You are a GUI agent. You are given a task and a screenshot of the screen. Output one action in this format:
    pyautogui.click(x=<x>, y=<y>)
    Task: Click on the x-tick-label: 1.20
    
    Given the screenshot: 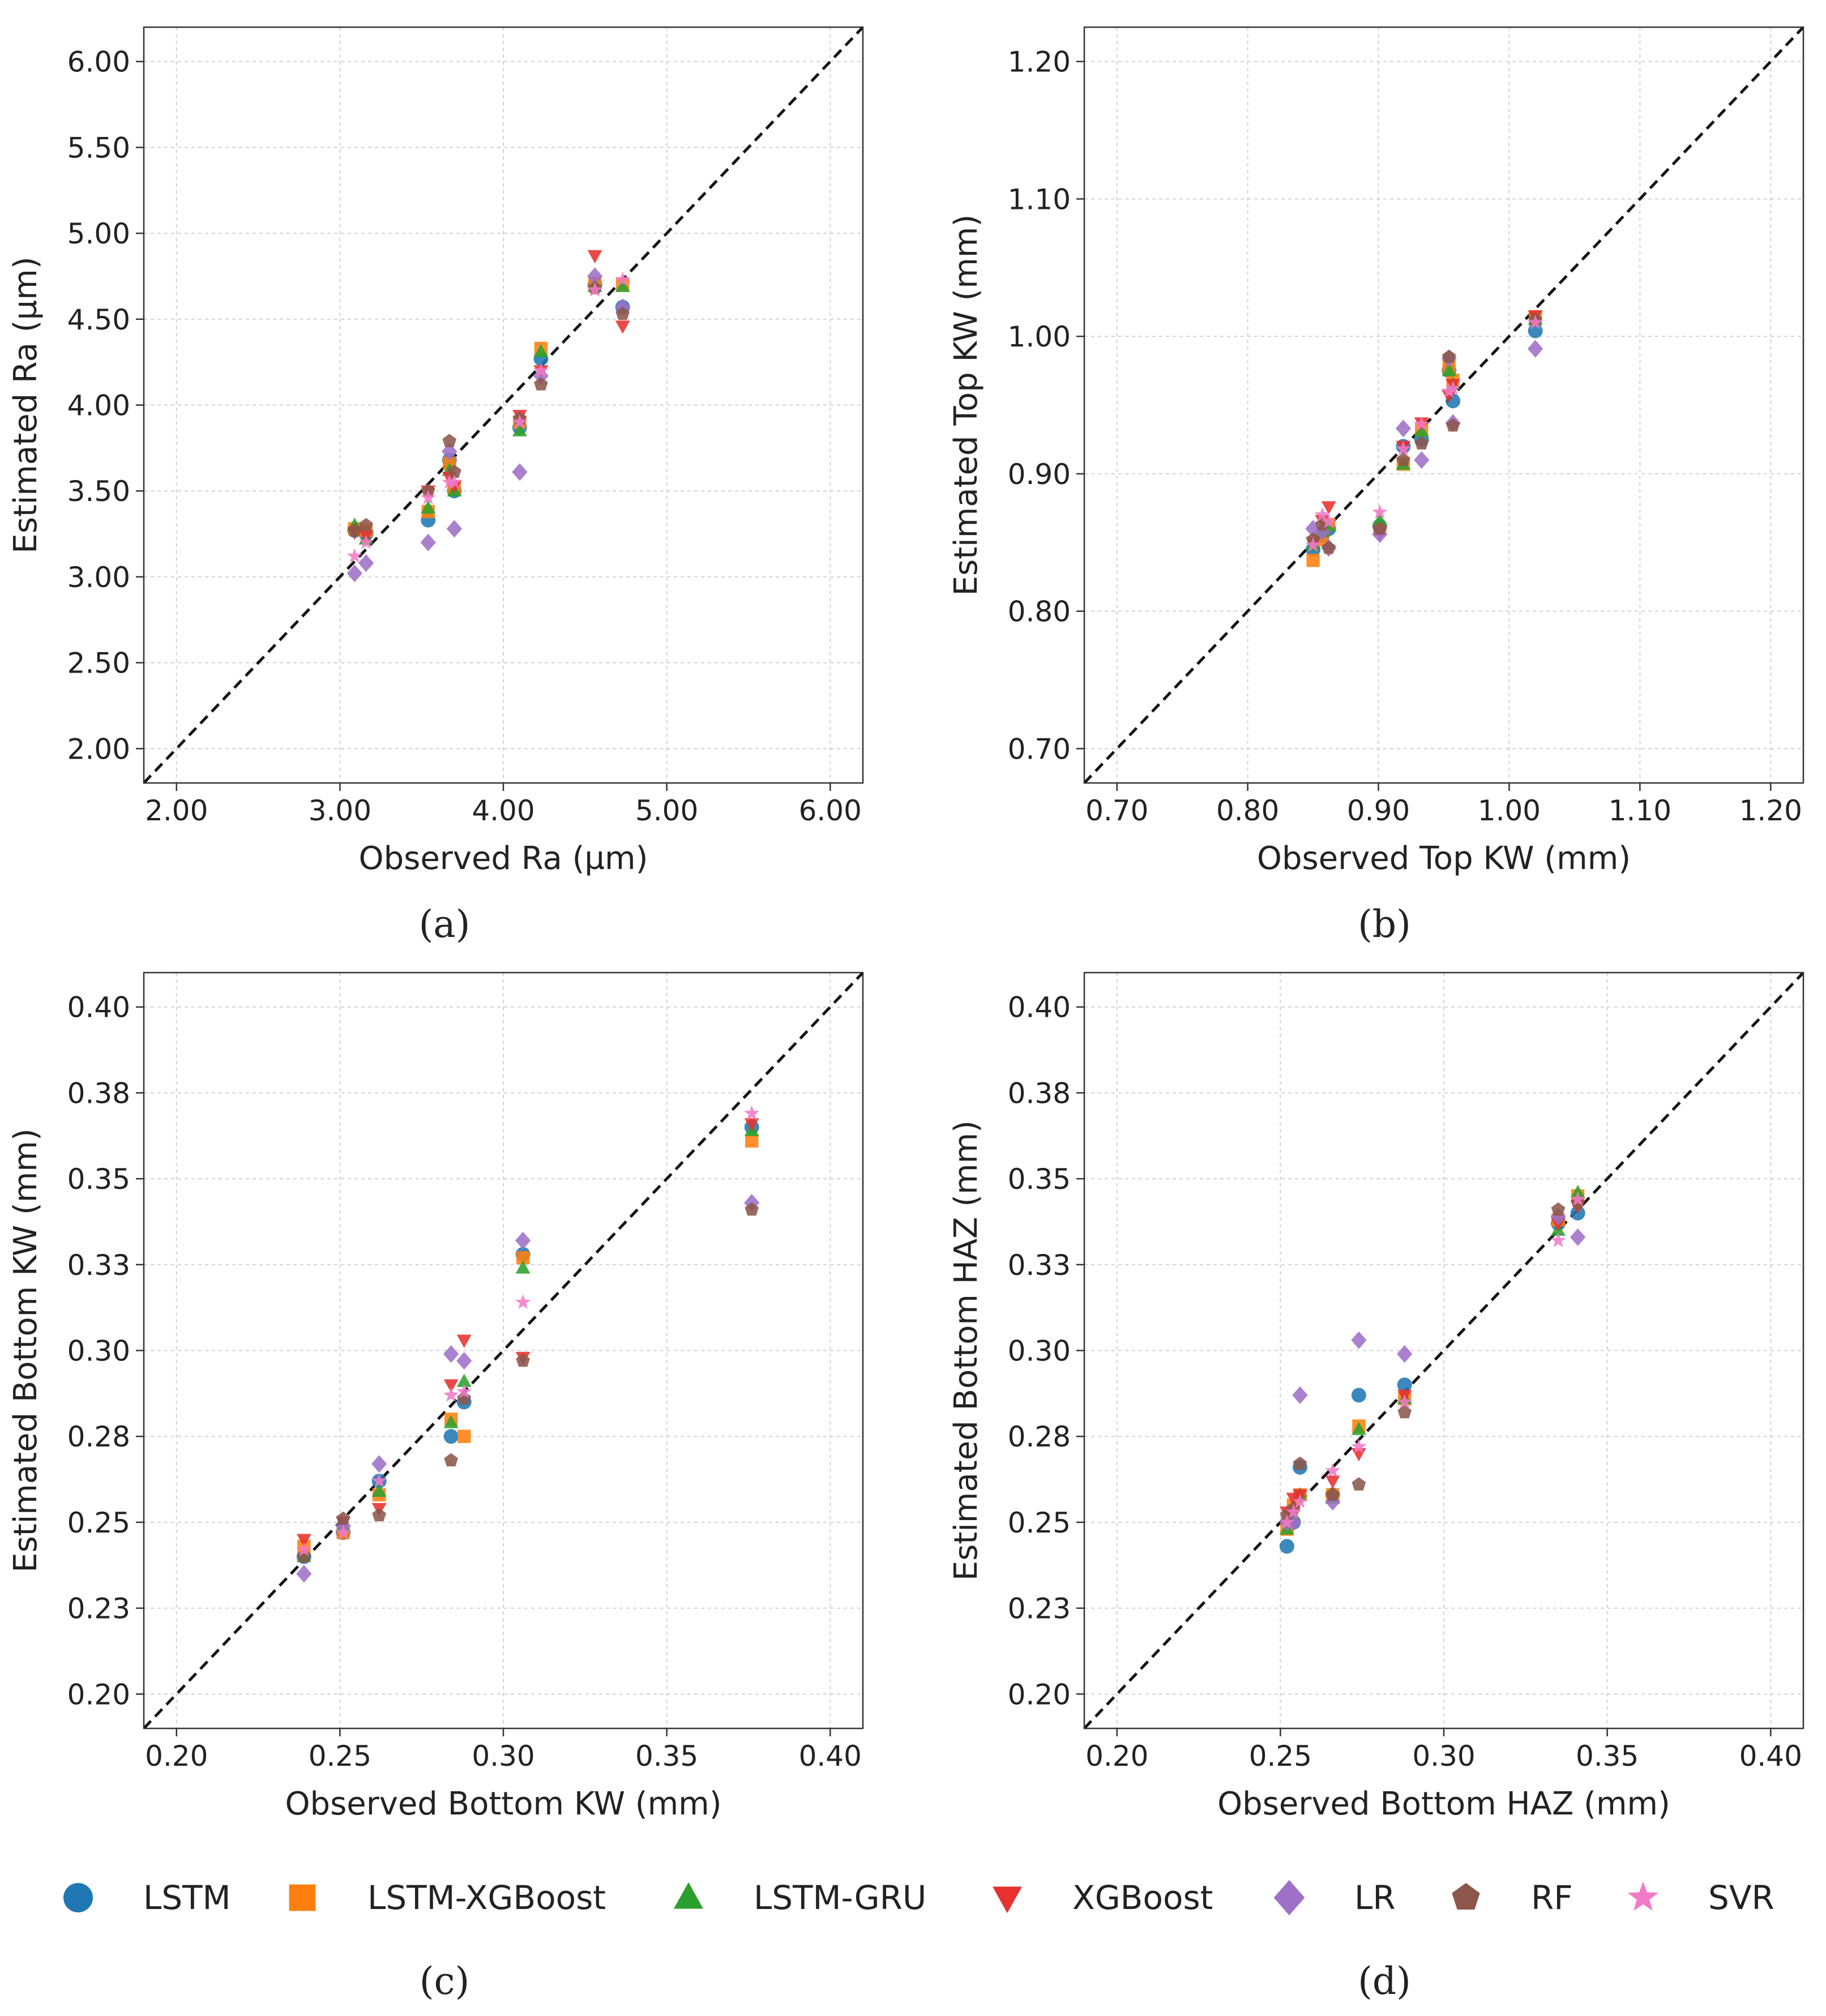 What is the action you would take?
    pyautogui.click(x=1770, y=810)
    